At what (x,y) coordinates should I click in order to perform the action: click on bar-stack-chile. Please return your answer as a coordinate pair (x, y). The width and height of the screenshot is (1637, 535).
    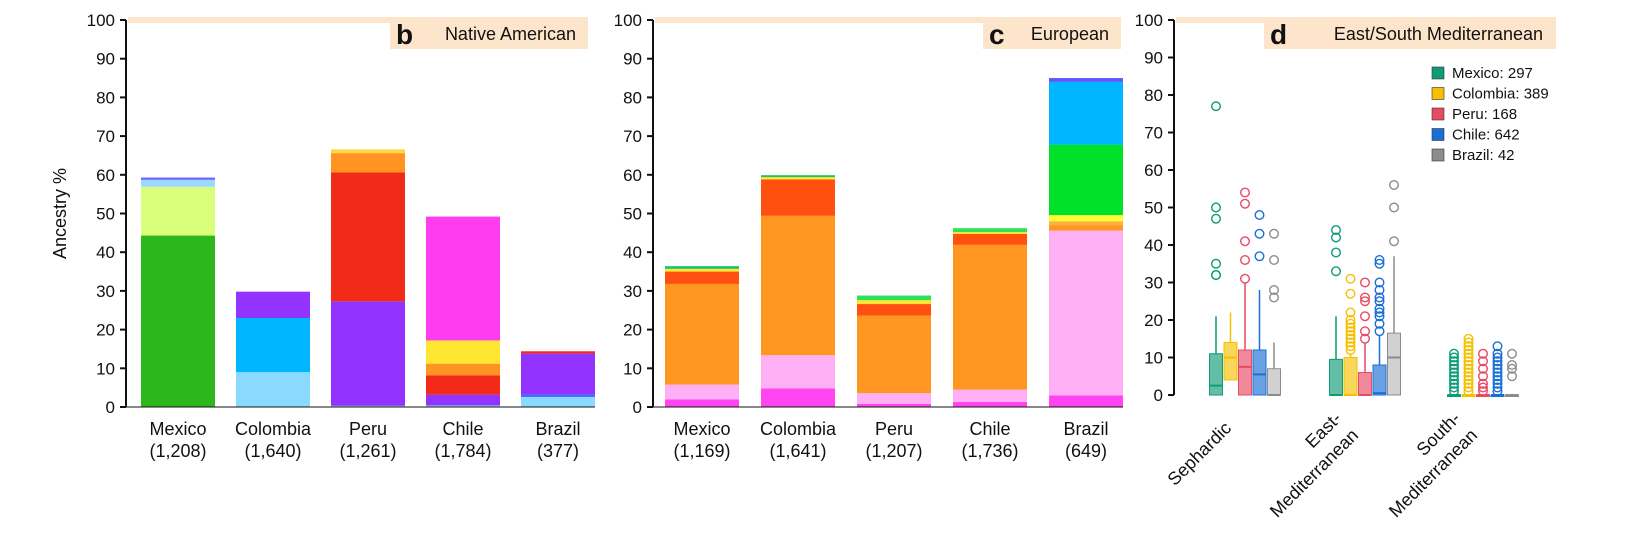
    Looking at the image, I should click on (990, 317).